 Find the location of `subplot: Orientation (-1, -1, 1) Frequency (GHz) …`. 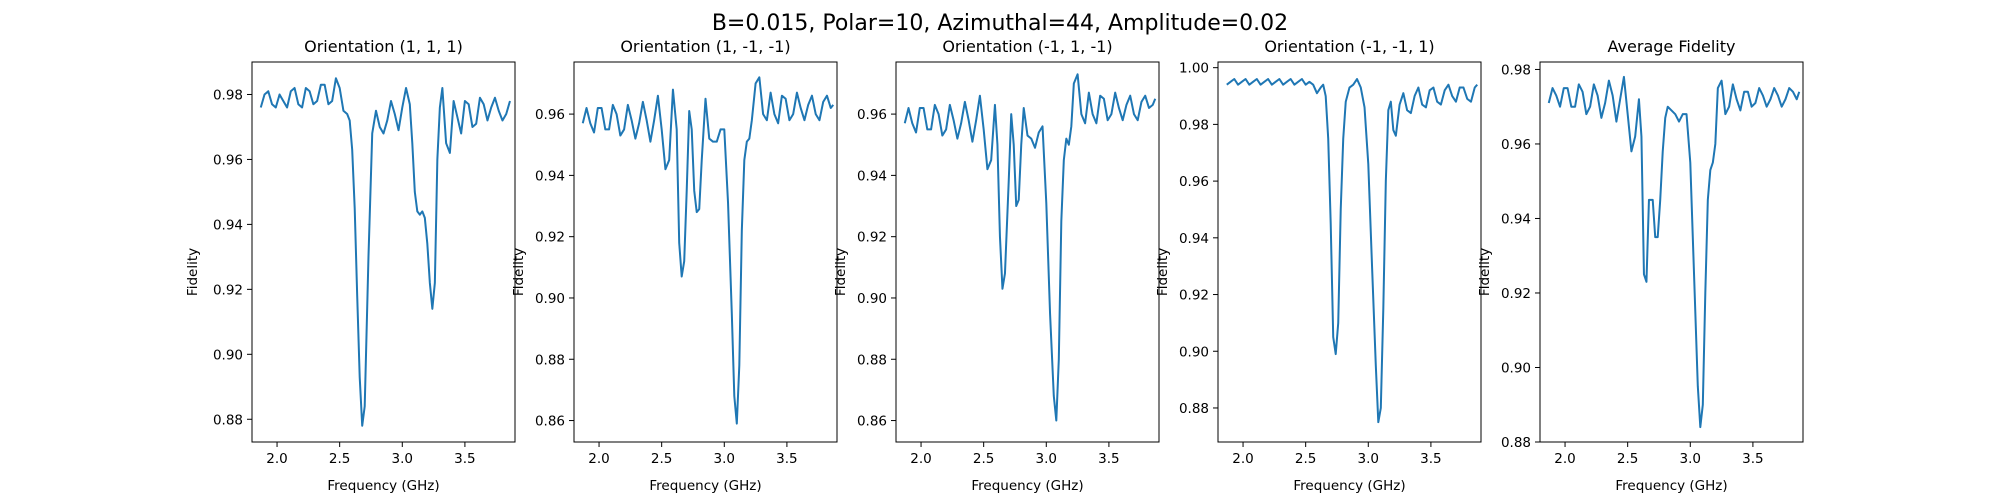

subplot: Orientation (-1, -1, 1) Frequency (GHz) … is located at coordinates (1318, 265).